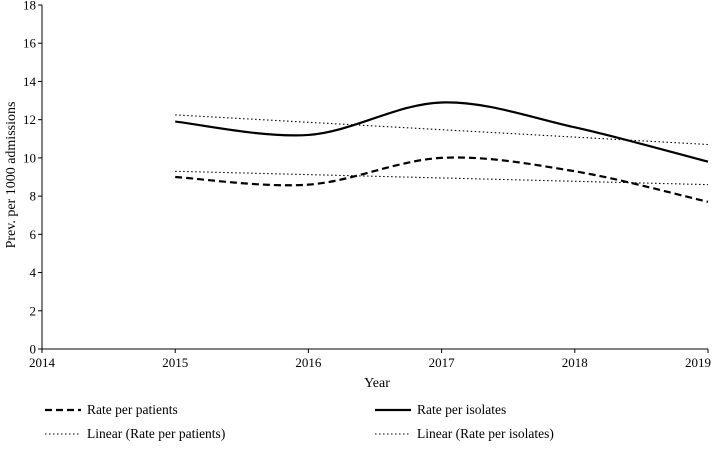 The width and height of the screenshot is (719, 449). Describe the element at coordinates (29, 6) in the screenshot. I see `y-tick-label: 18` at that location.